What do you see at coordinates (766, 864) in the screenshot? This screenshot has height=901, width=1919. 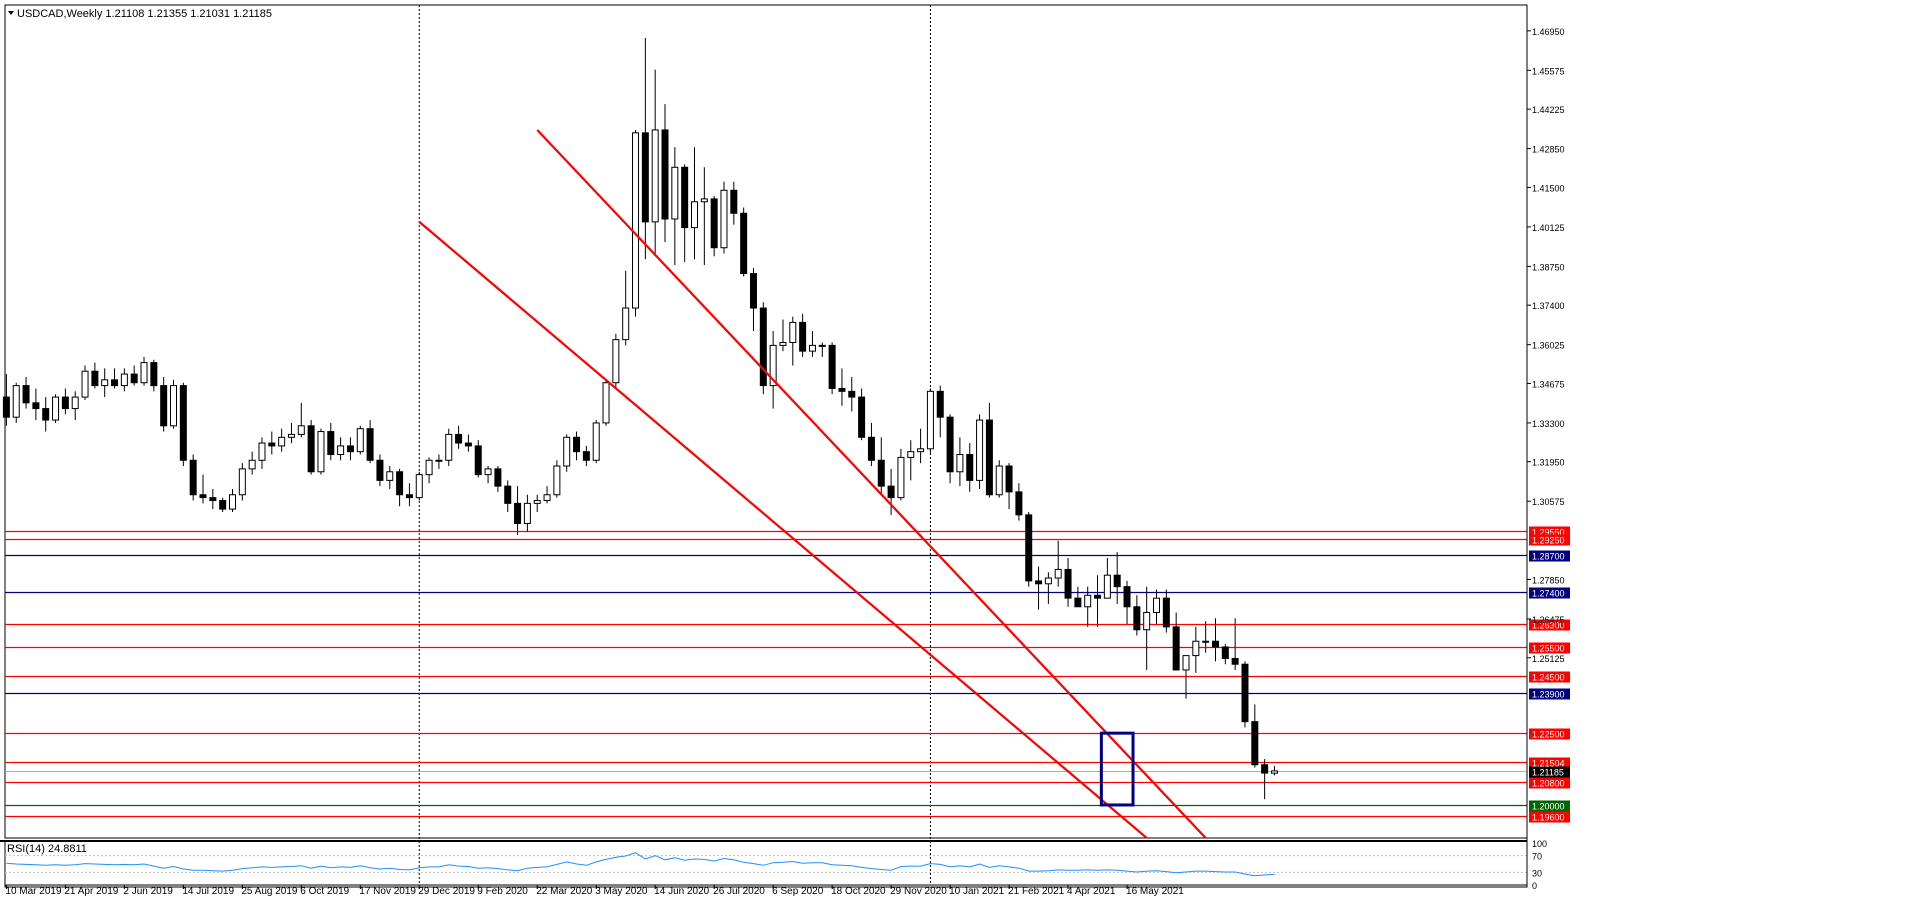 I see `rsi-pane` at bounding box center [766, 864].